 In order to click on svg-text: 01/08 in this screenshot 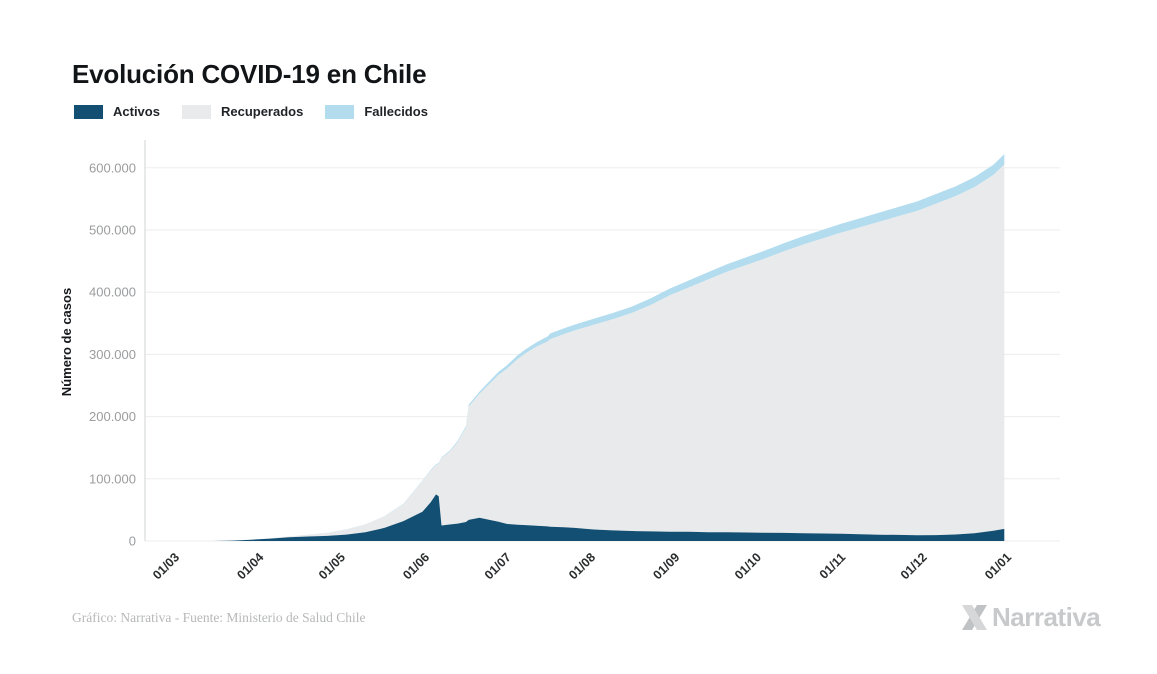, I will do `click(582, 566)`.